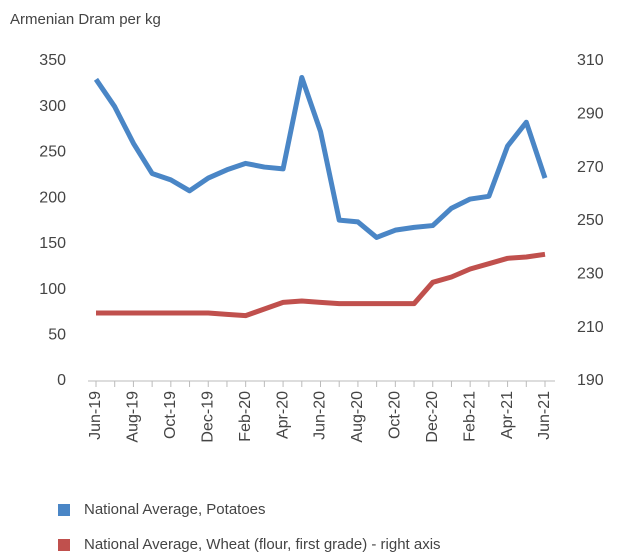  What do you see at coordinates (357, 417) in the screenshot?
I see `x-tick-label: Aug-20` at bounding box center [357, 417].